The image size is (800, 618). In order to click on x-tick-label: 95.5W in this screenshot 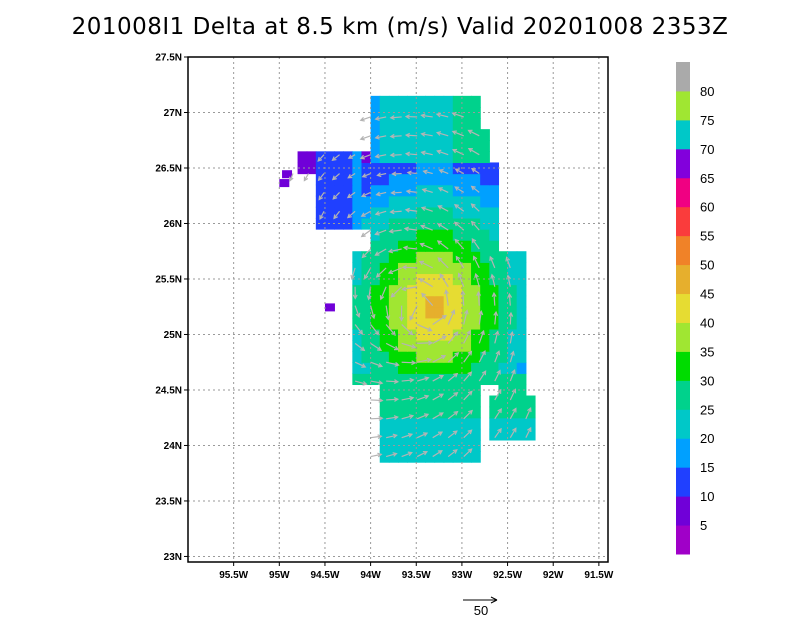, I will do `click(233, 575)`.